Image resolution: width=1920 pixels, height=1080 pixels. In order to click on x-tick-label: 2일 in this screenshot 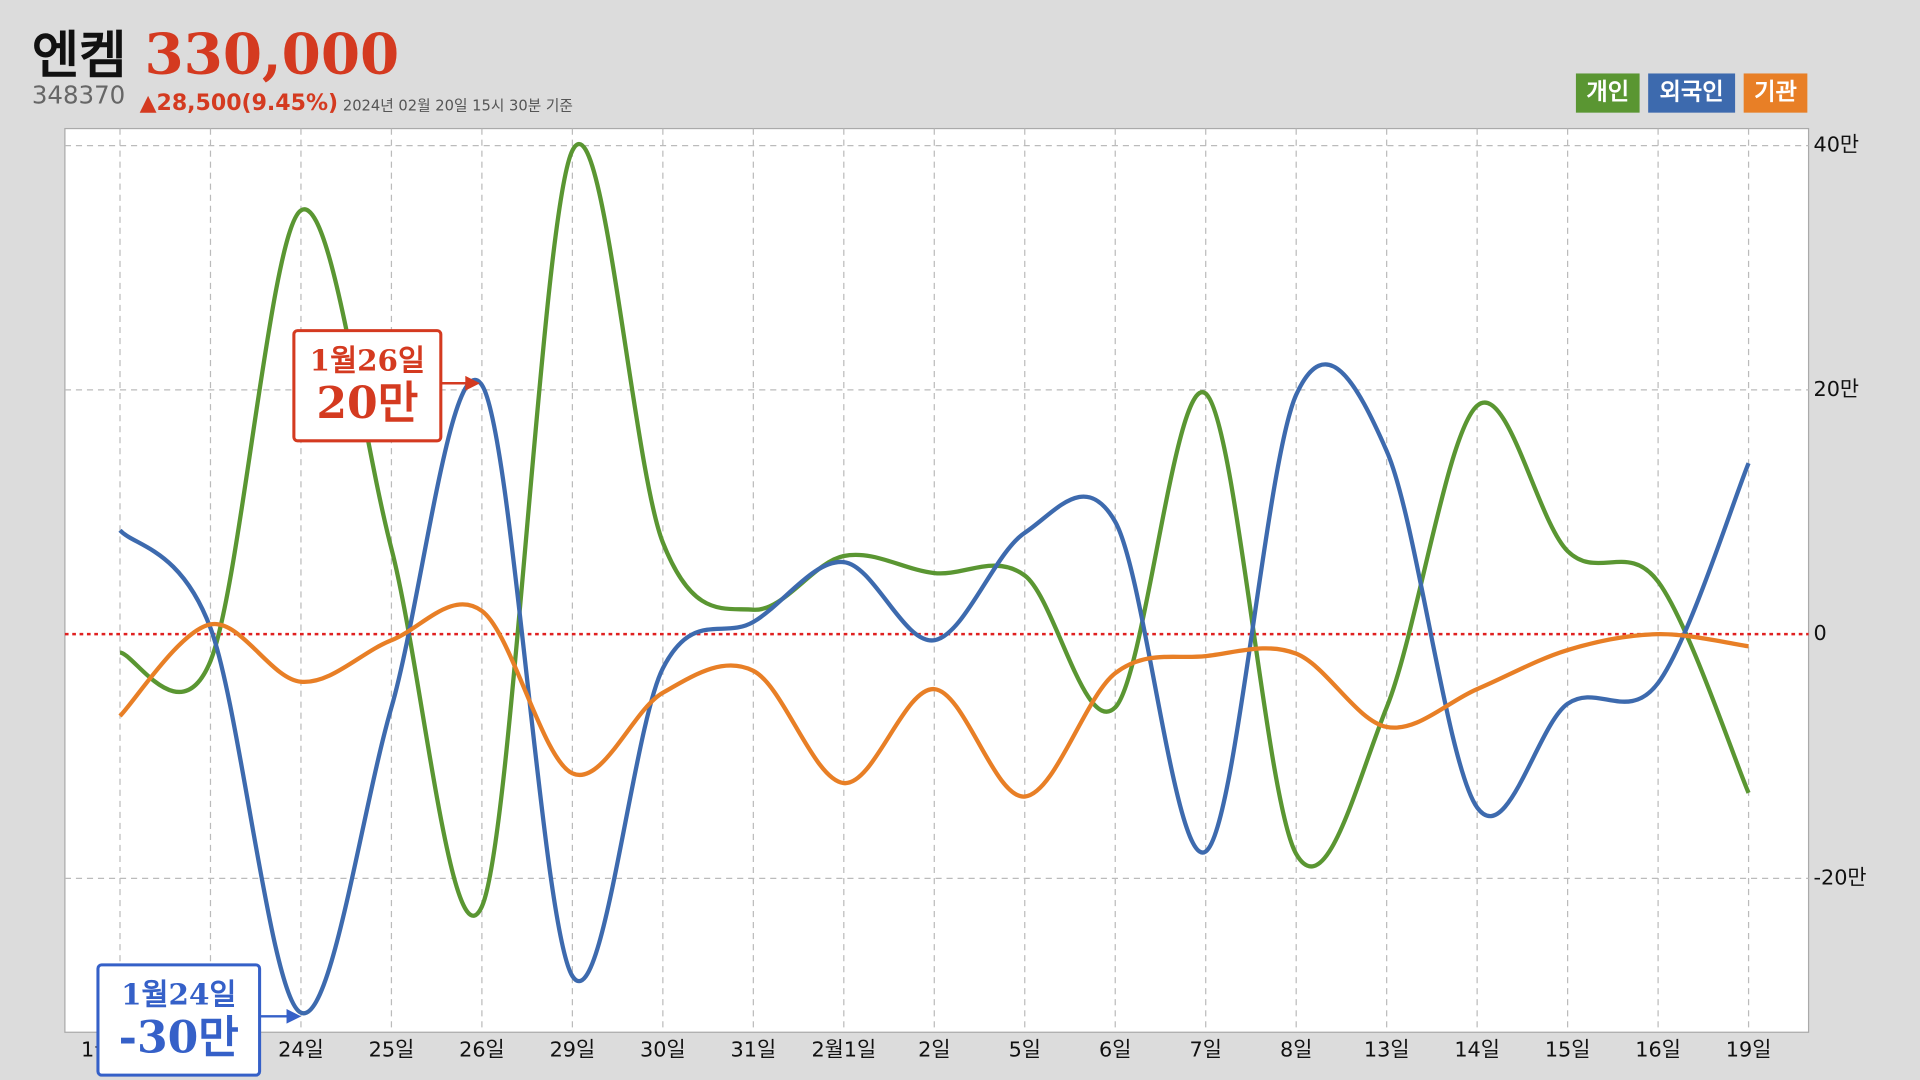, I will do `click(934, 1050)`.